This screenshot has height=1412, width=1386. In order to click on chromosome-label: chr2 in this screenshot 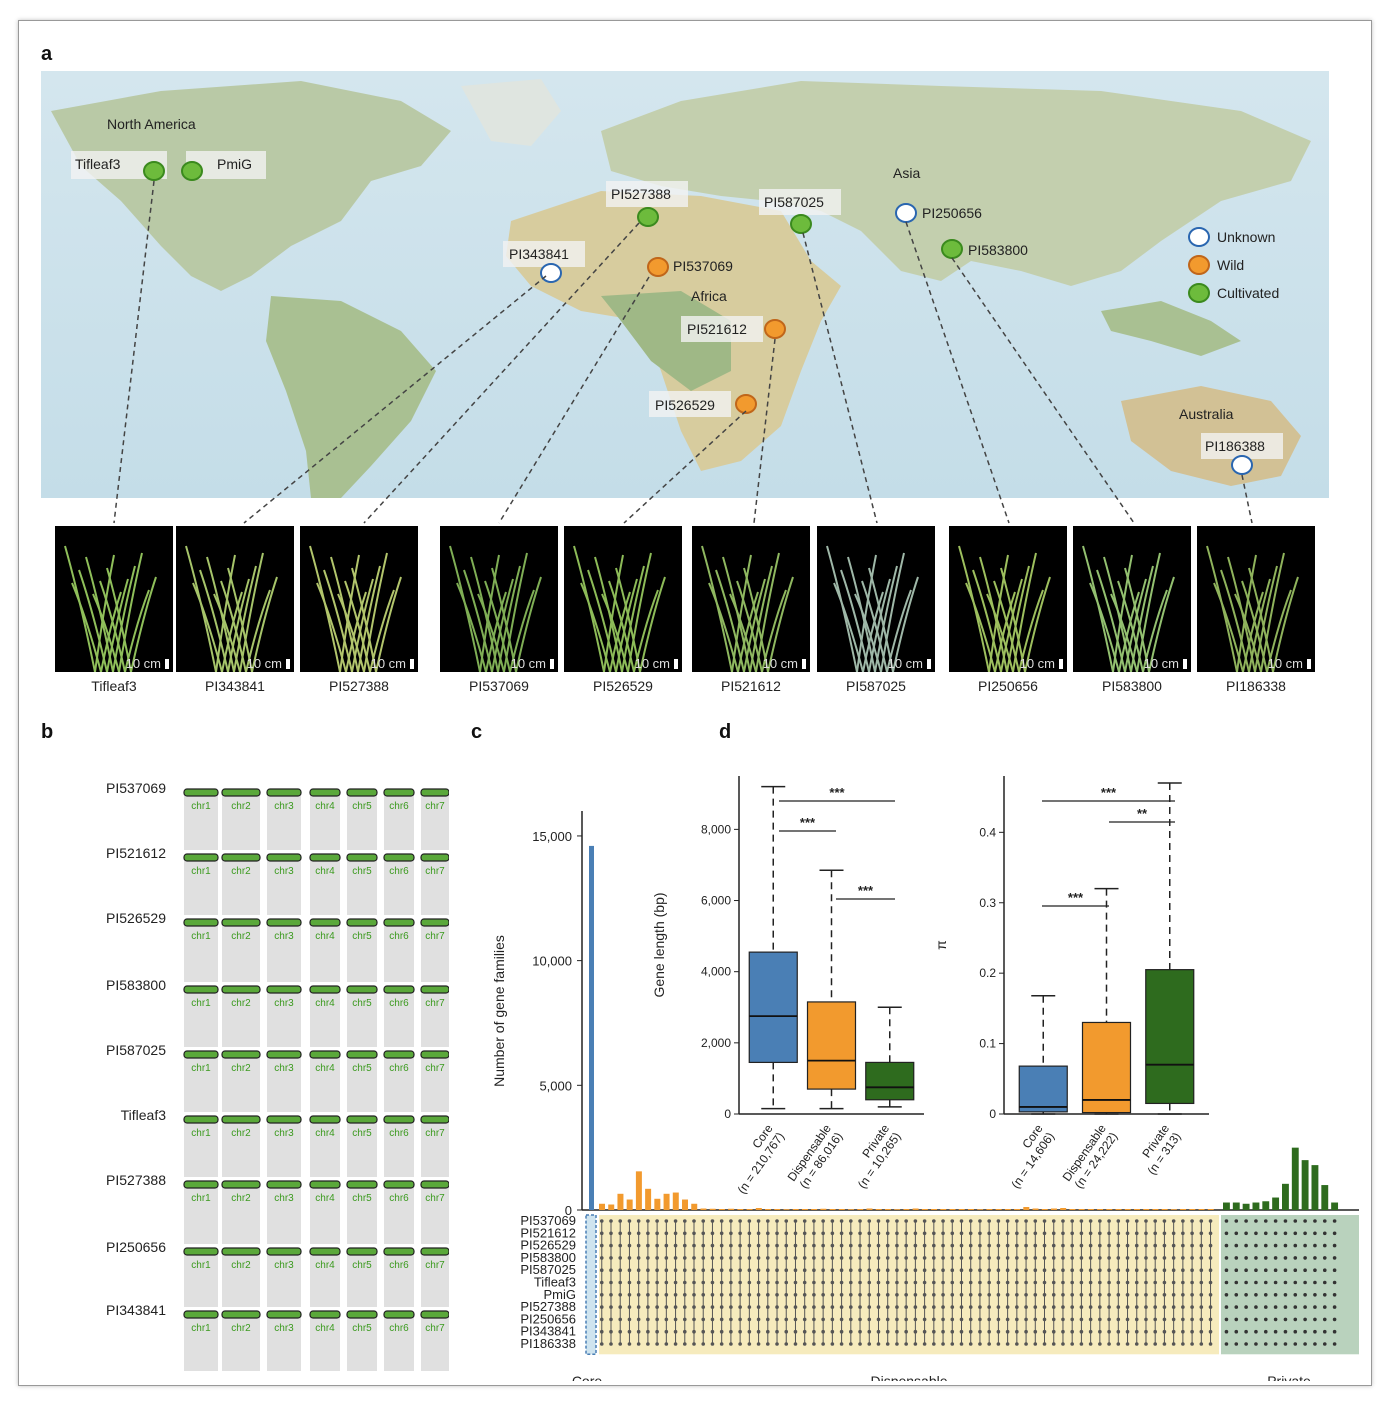, I will do `click(241, 936)`.